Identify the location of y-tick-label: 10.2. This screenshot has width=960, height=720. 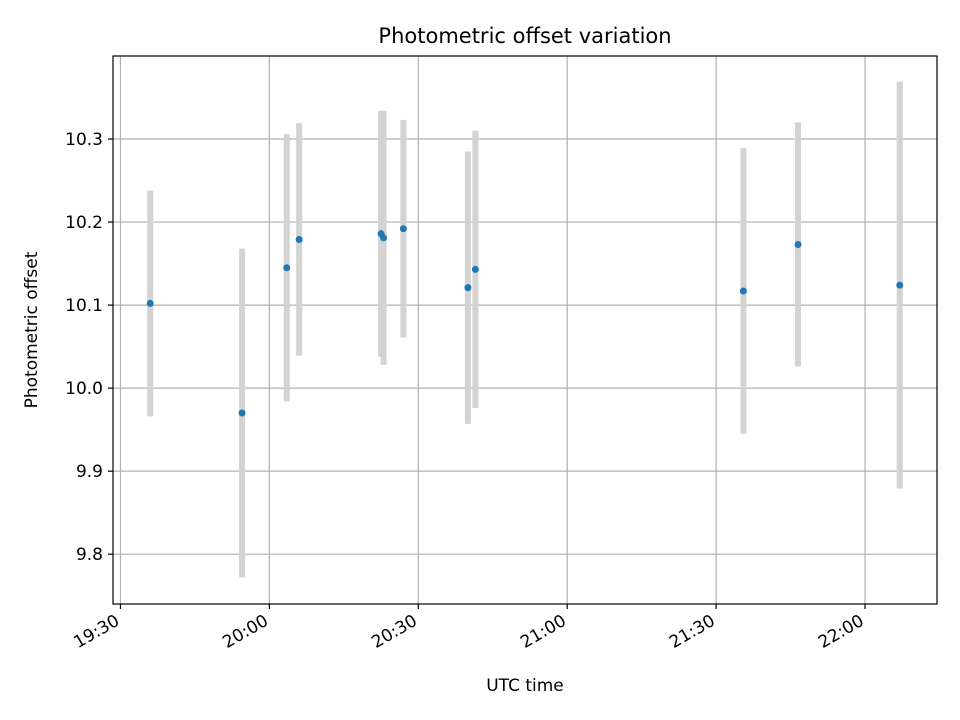
(84, 223).